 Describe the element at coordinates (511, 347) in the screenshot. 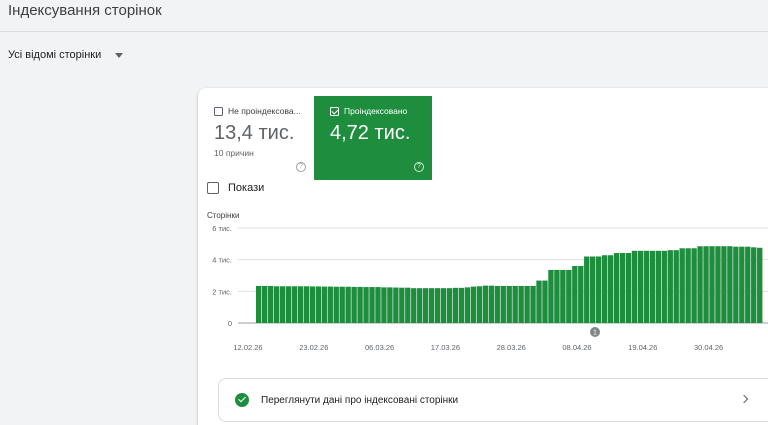

I see `x-tick-label: 28.03.26` at that location.